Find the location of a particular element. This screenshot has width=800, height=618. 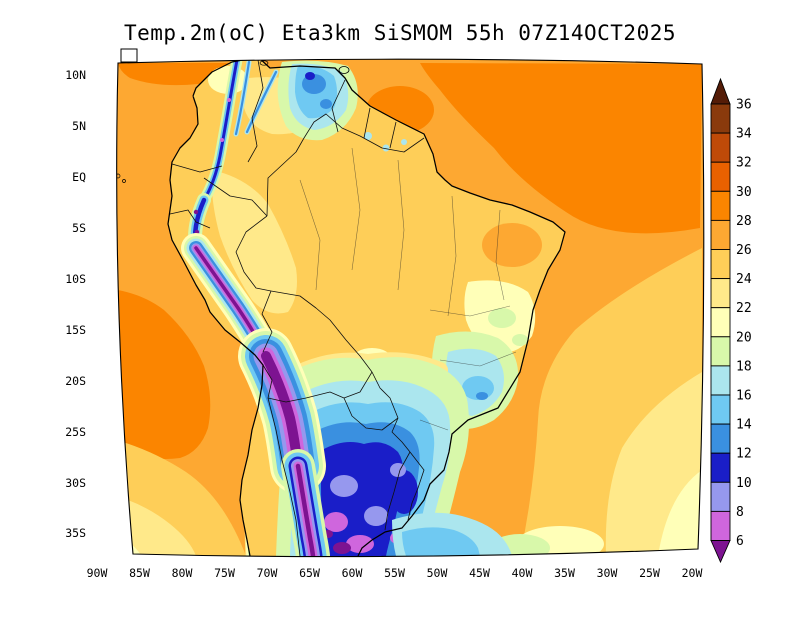

lon-tick-label: 30W is located at coordinates (607, 573).